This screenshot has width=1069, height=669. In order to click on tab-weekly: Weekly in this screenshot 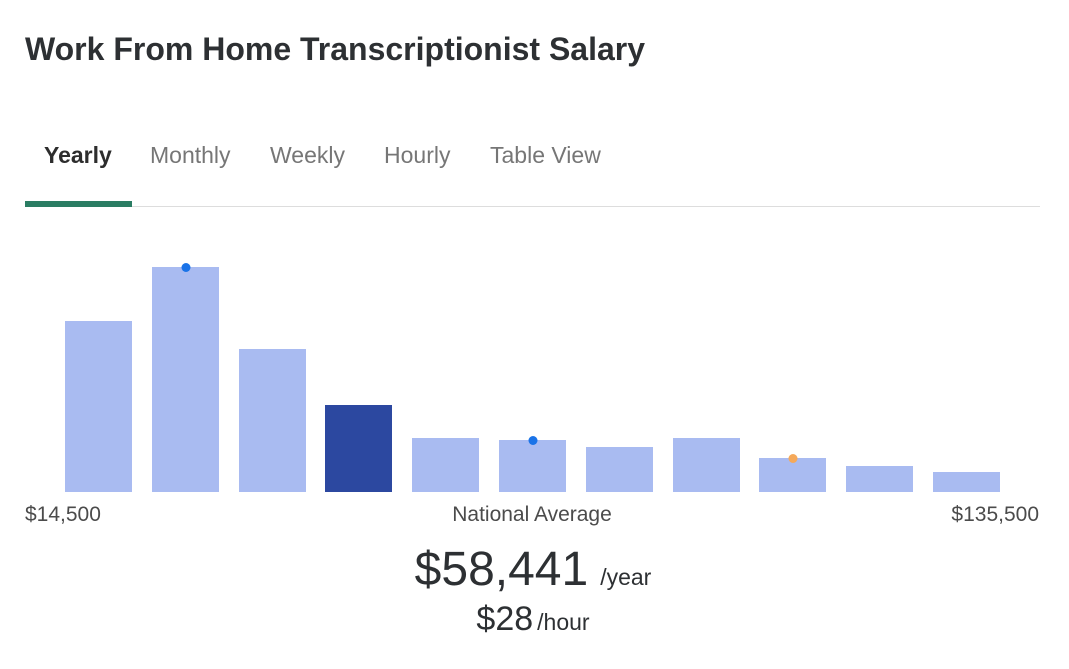, I will do `click(307, 155)`.